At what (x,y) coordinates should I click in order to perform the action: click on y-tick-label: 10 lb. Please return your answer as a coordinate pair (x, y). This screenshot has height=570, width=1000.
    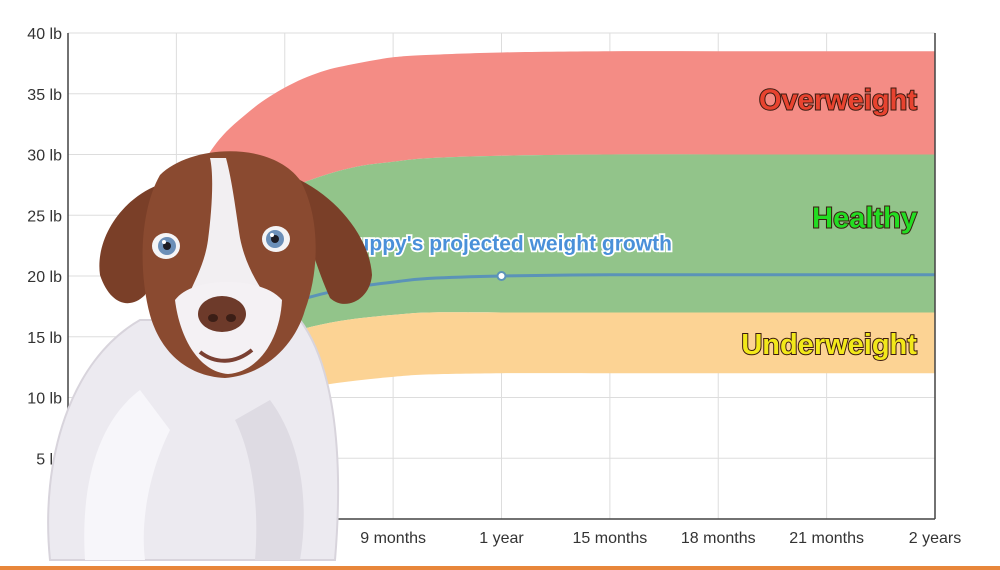
    Looking at the image, I should click on (44, 399).